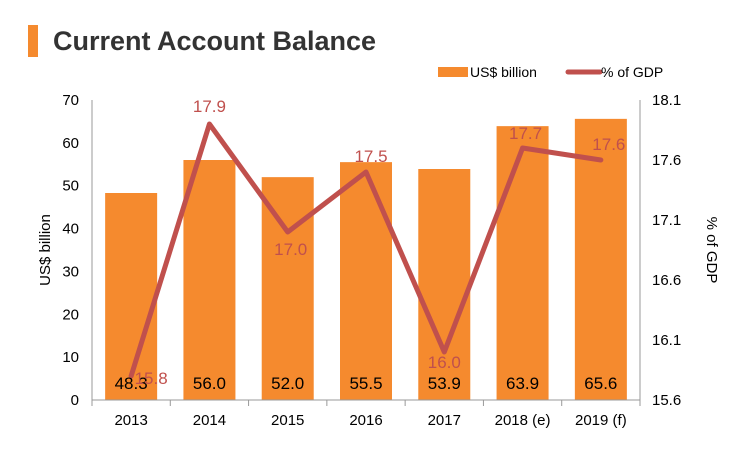 The width and height of the screenshot is (750, 450). I want to click on bar-2014, so click(209, 280).